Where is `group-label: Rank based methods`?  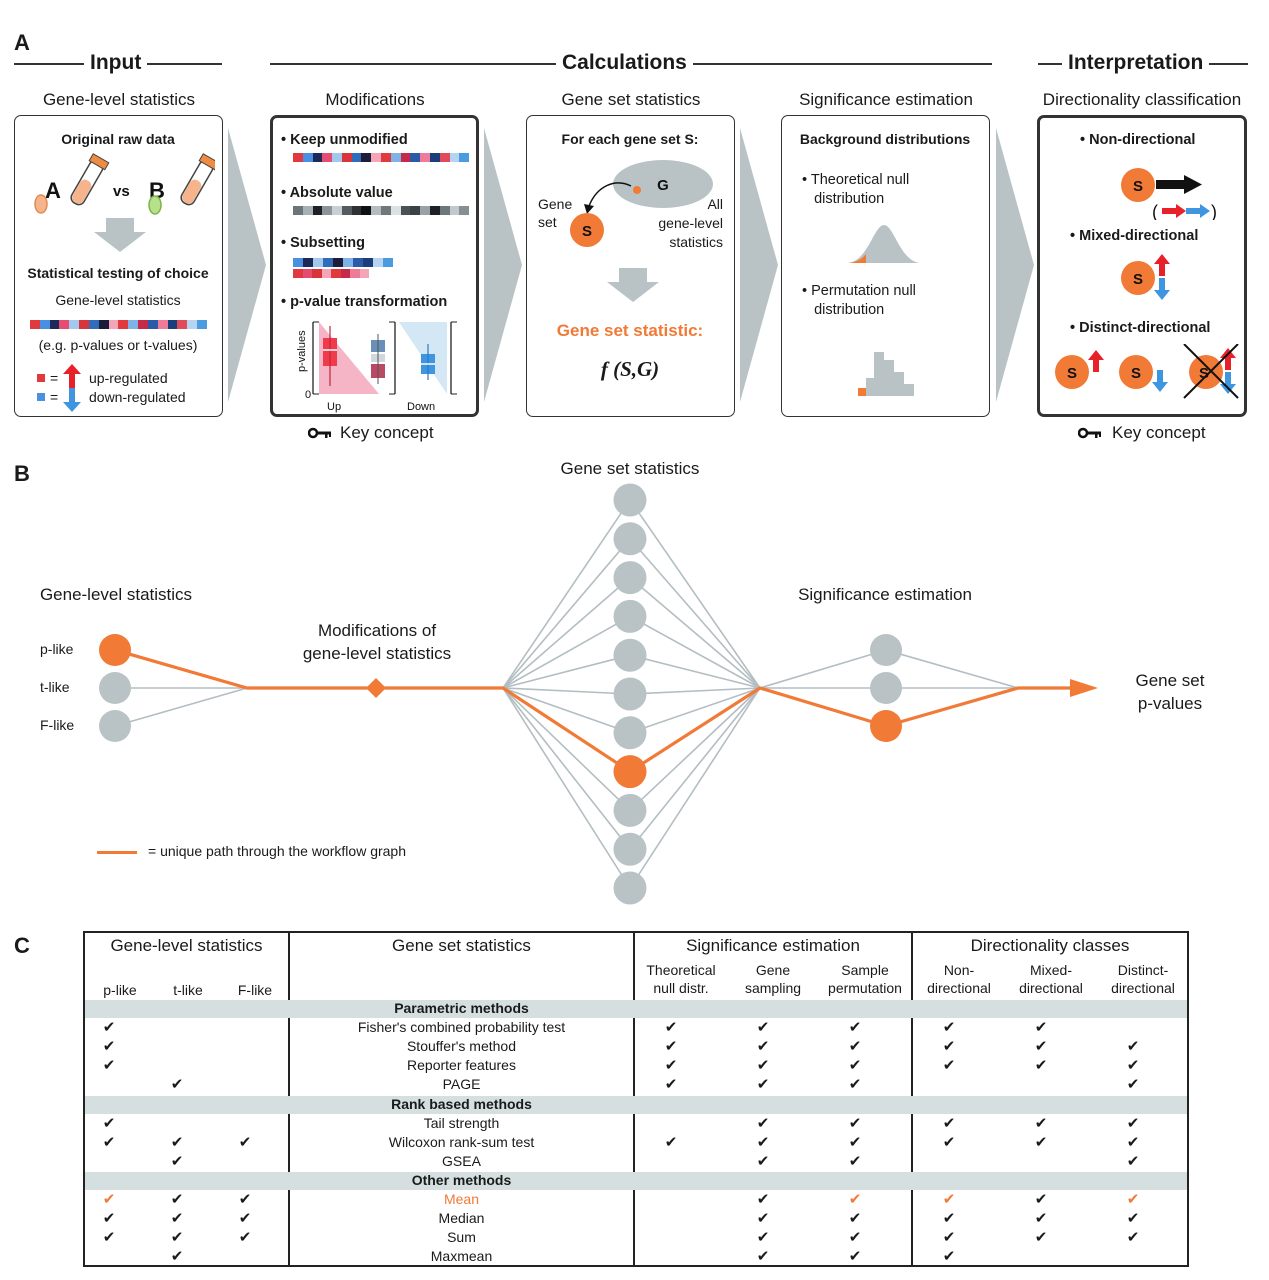
group-label: Rank based methods is located at coordinates (461, 1103).